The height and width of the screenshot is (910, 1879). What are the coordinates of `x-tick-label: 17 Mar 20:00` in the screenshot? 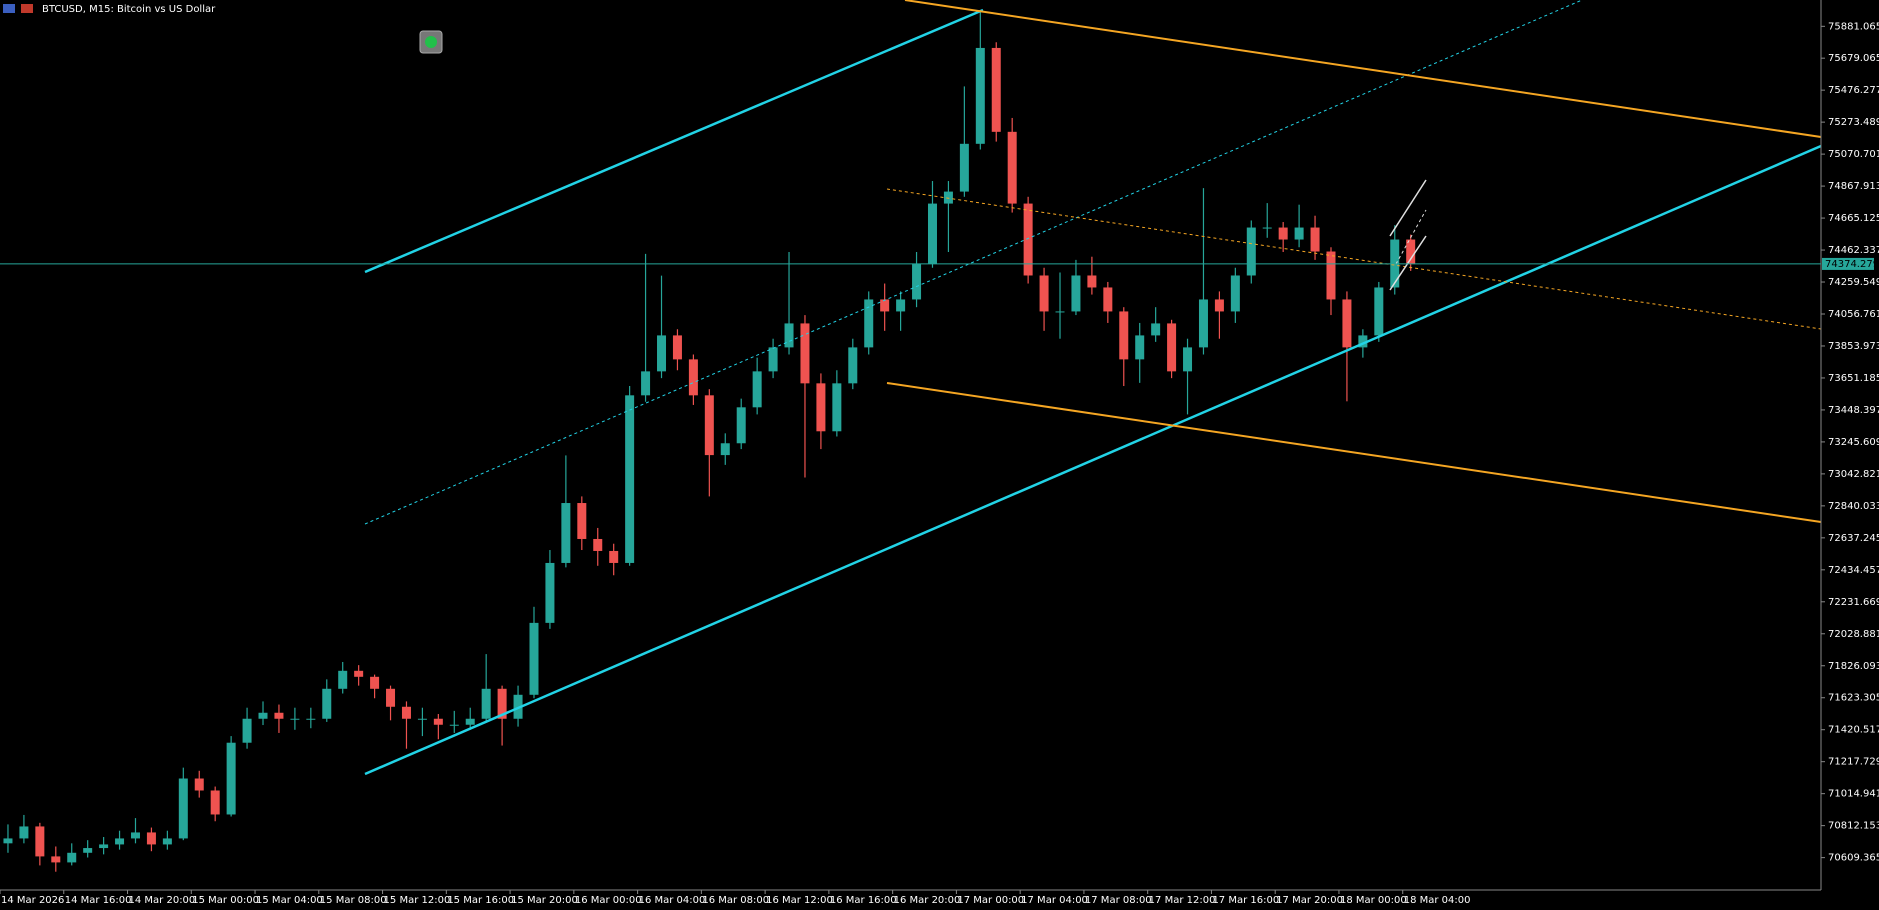 It's located at (1309, 900).